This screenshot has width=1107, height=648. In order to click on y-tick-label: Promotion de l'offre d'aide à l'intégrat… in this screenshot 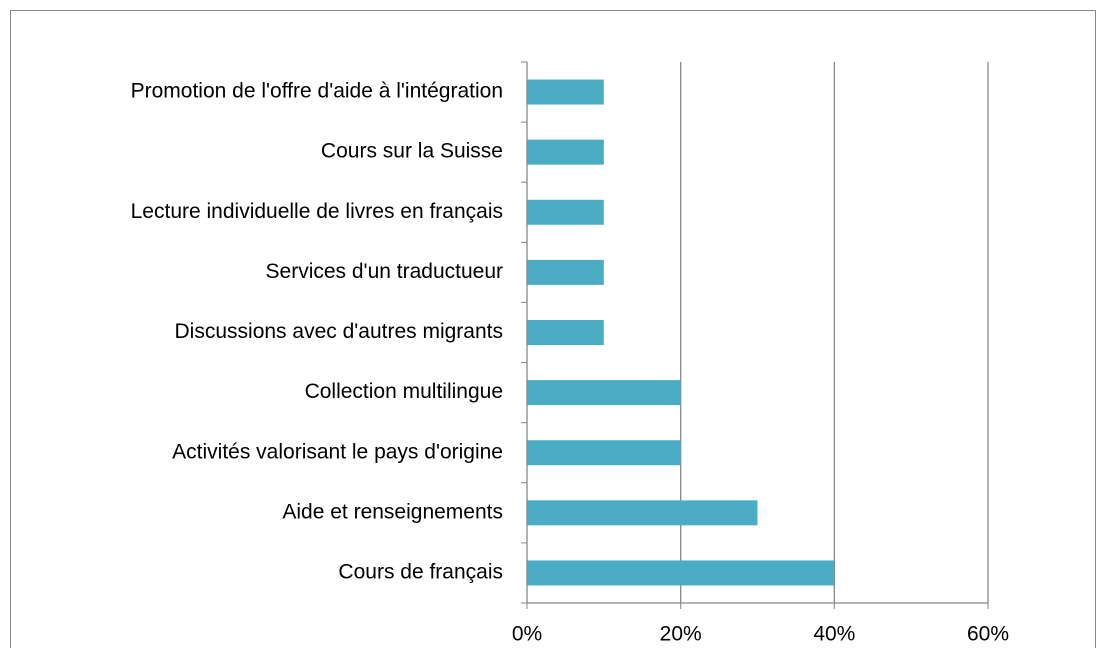, I will do `click(317, 91)`.